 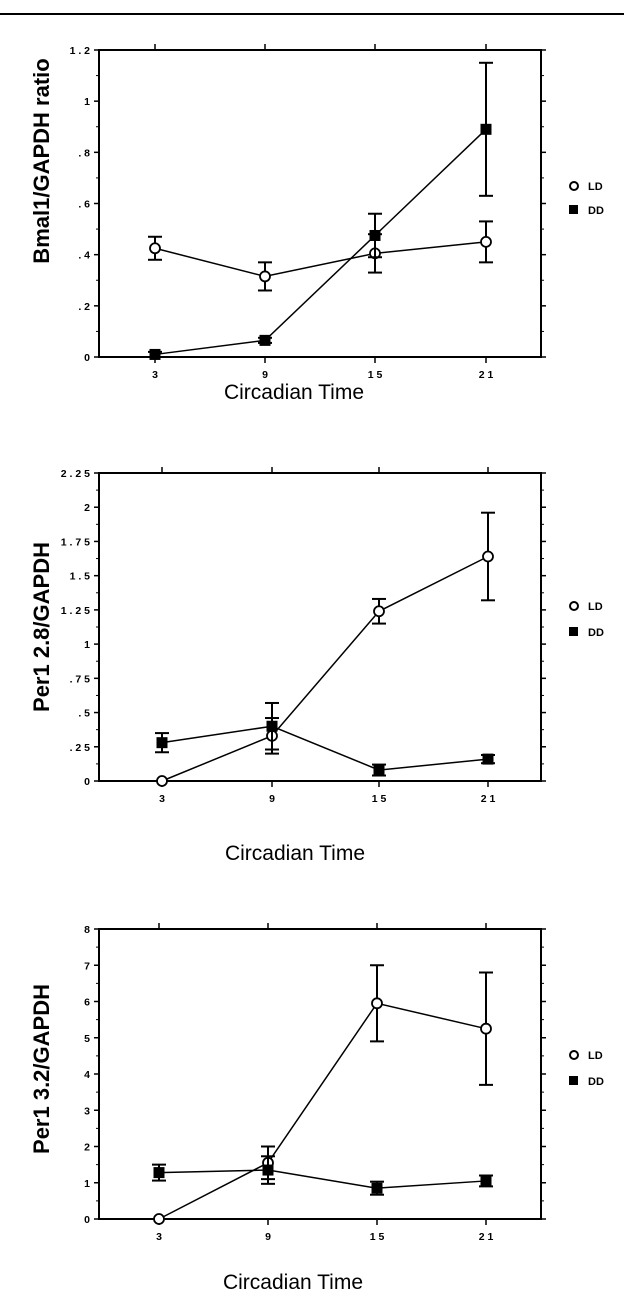 I want to click on y-tick-label: . 6, so click(x=84, y=205).